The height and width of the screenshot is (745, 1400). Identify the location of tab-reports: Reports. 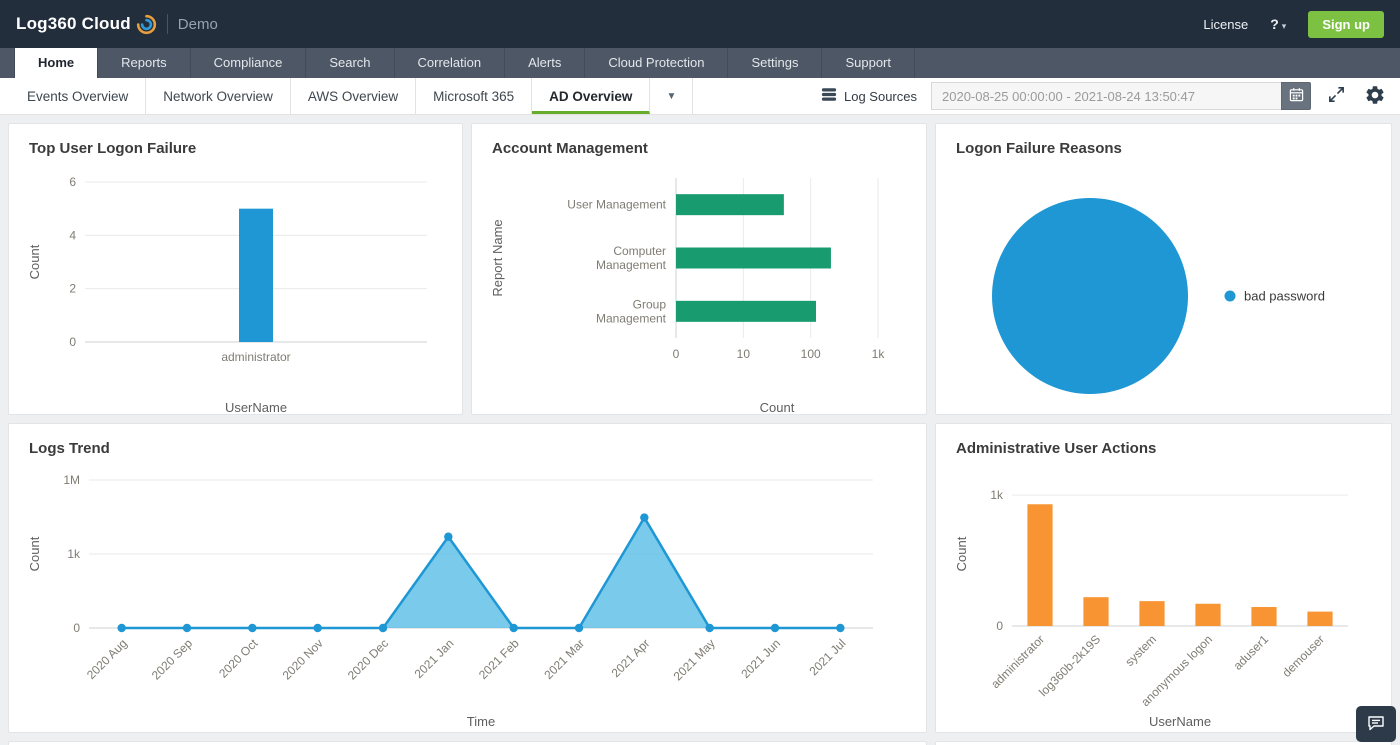
(144, 63).